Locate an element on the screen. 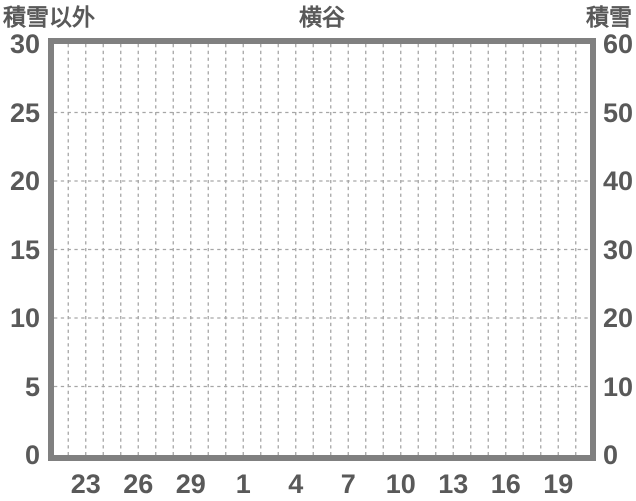  left-axis-tick-label: 10 is located at coordinates (24, 318).